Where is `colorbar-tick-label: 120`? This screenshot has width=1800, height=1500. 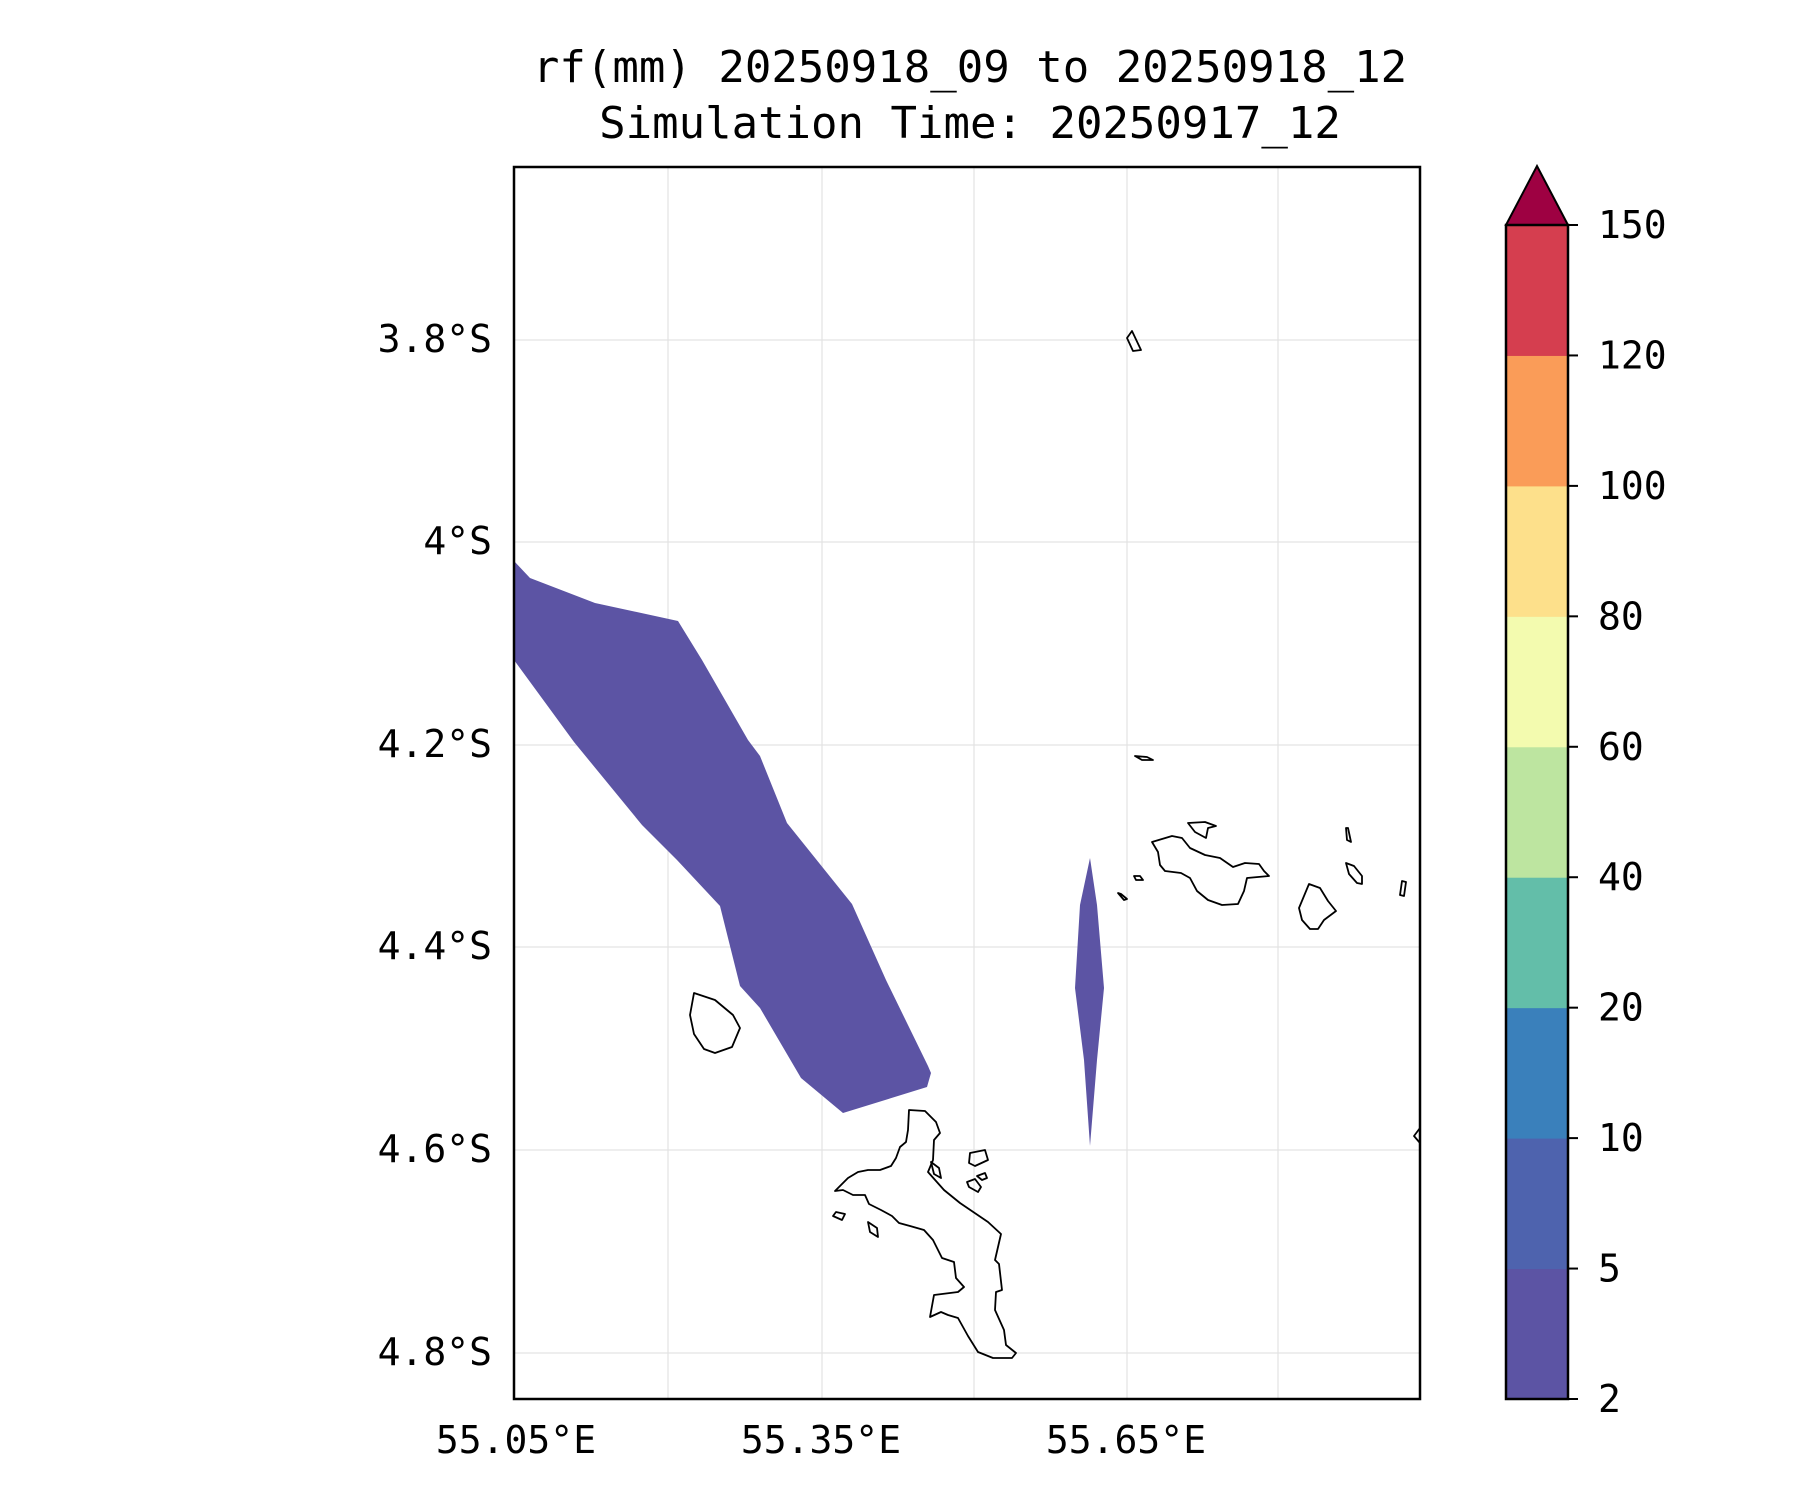 colorbar-tick-label: 120 is located at coordinates (1632, 355).